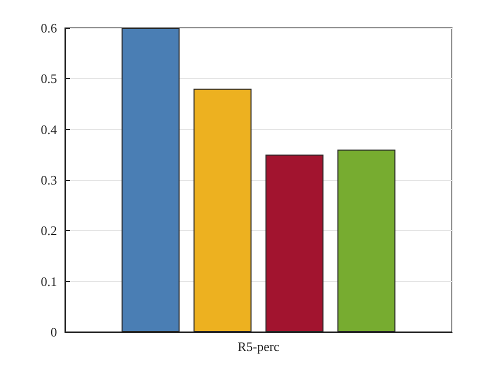  I want to click on y-tick-label: 0.6, so click(49, 28).